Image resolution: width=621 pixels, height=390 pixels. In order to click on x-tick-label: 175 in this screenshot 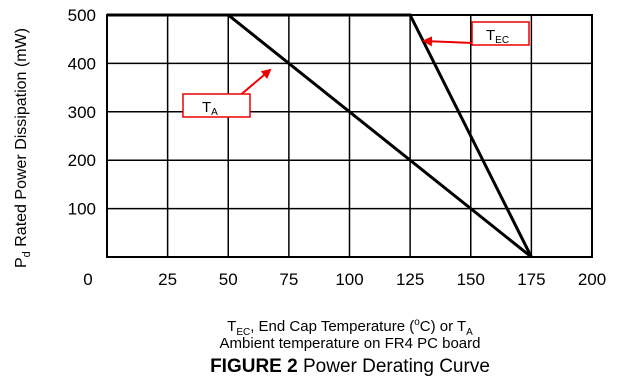, I will do `click(531, 279)`.